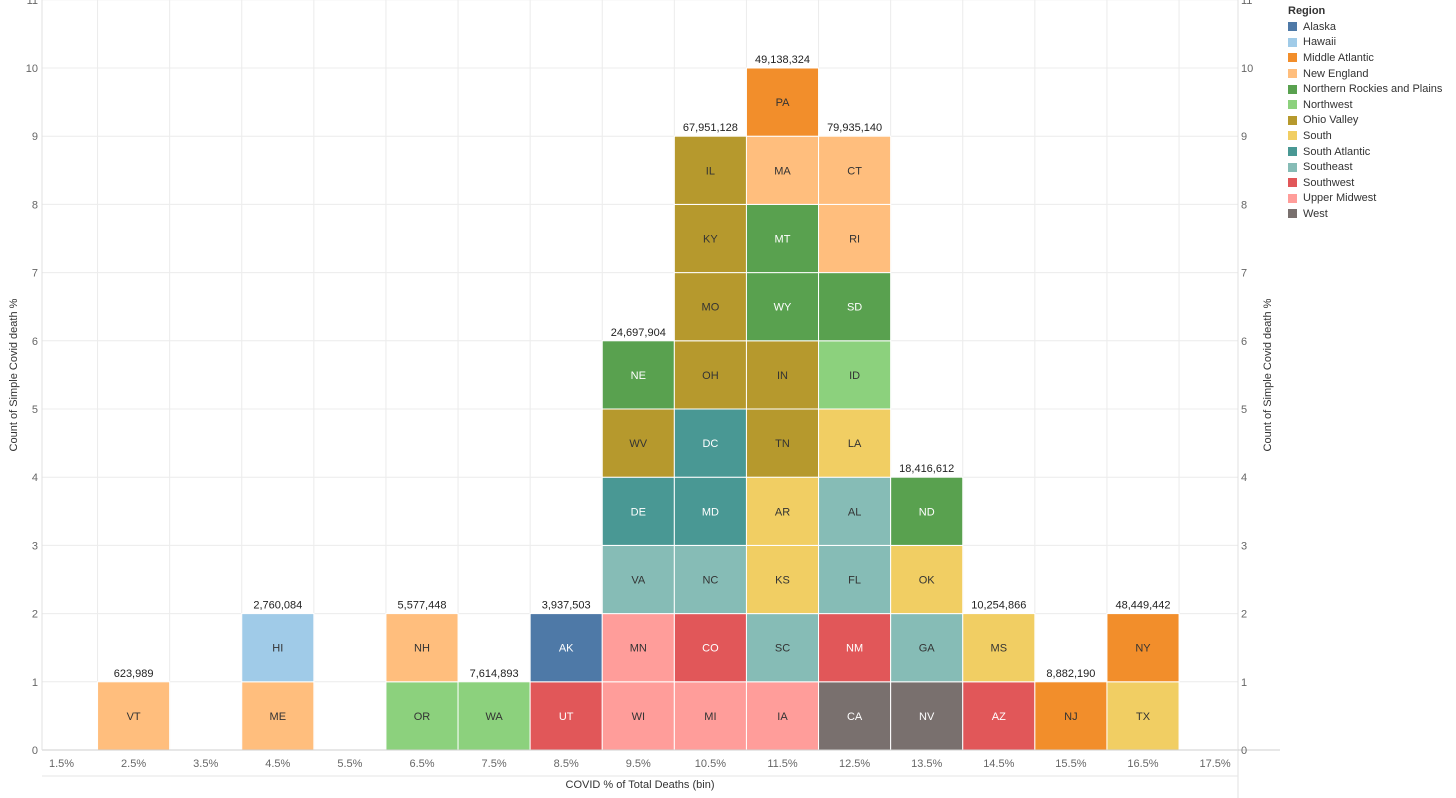 The width and height of the screenshot is (1456, 798). Describe the element at coordinates (927, 512) in the screenshot. I see `cell-label-nd: ND` at that location.